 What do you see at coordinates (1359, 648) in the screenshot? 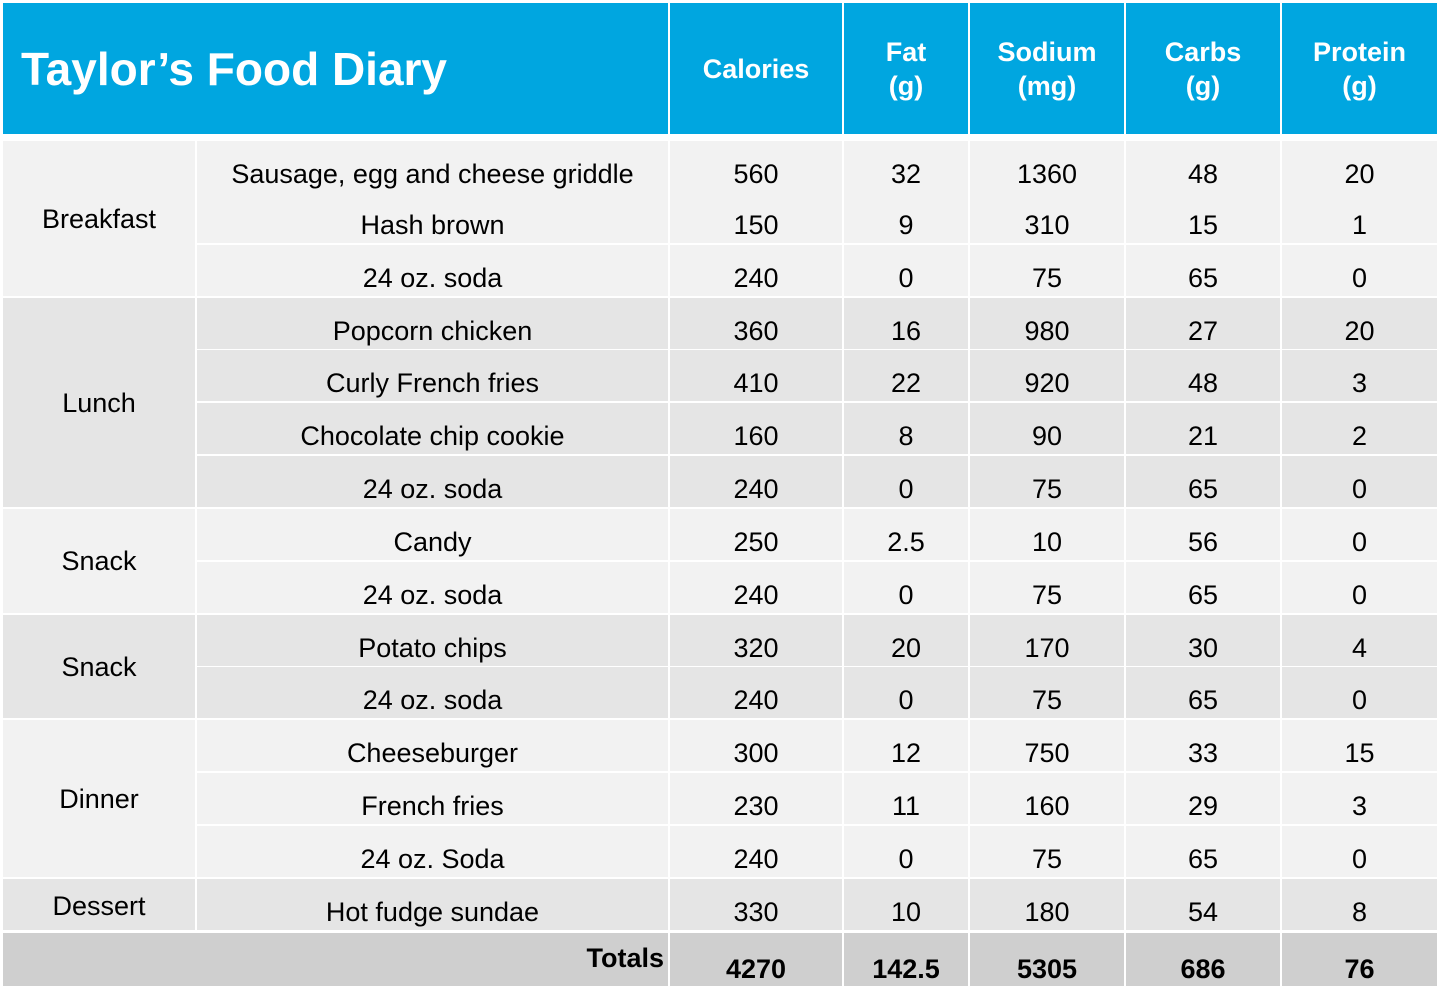
I see `nutrient-value-text: 4` at bounding box center [1359, 648].